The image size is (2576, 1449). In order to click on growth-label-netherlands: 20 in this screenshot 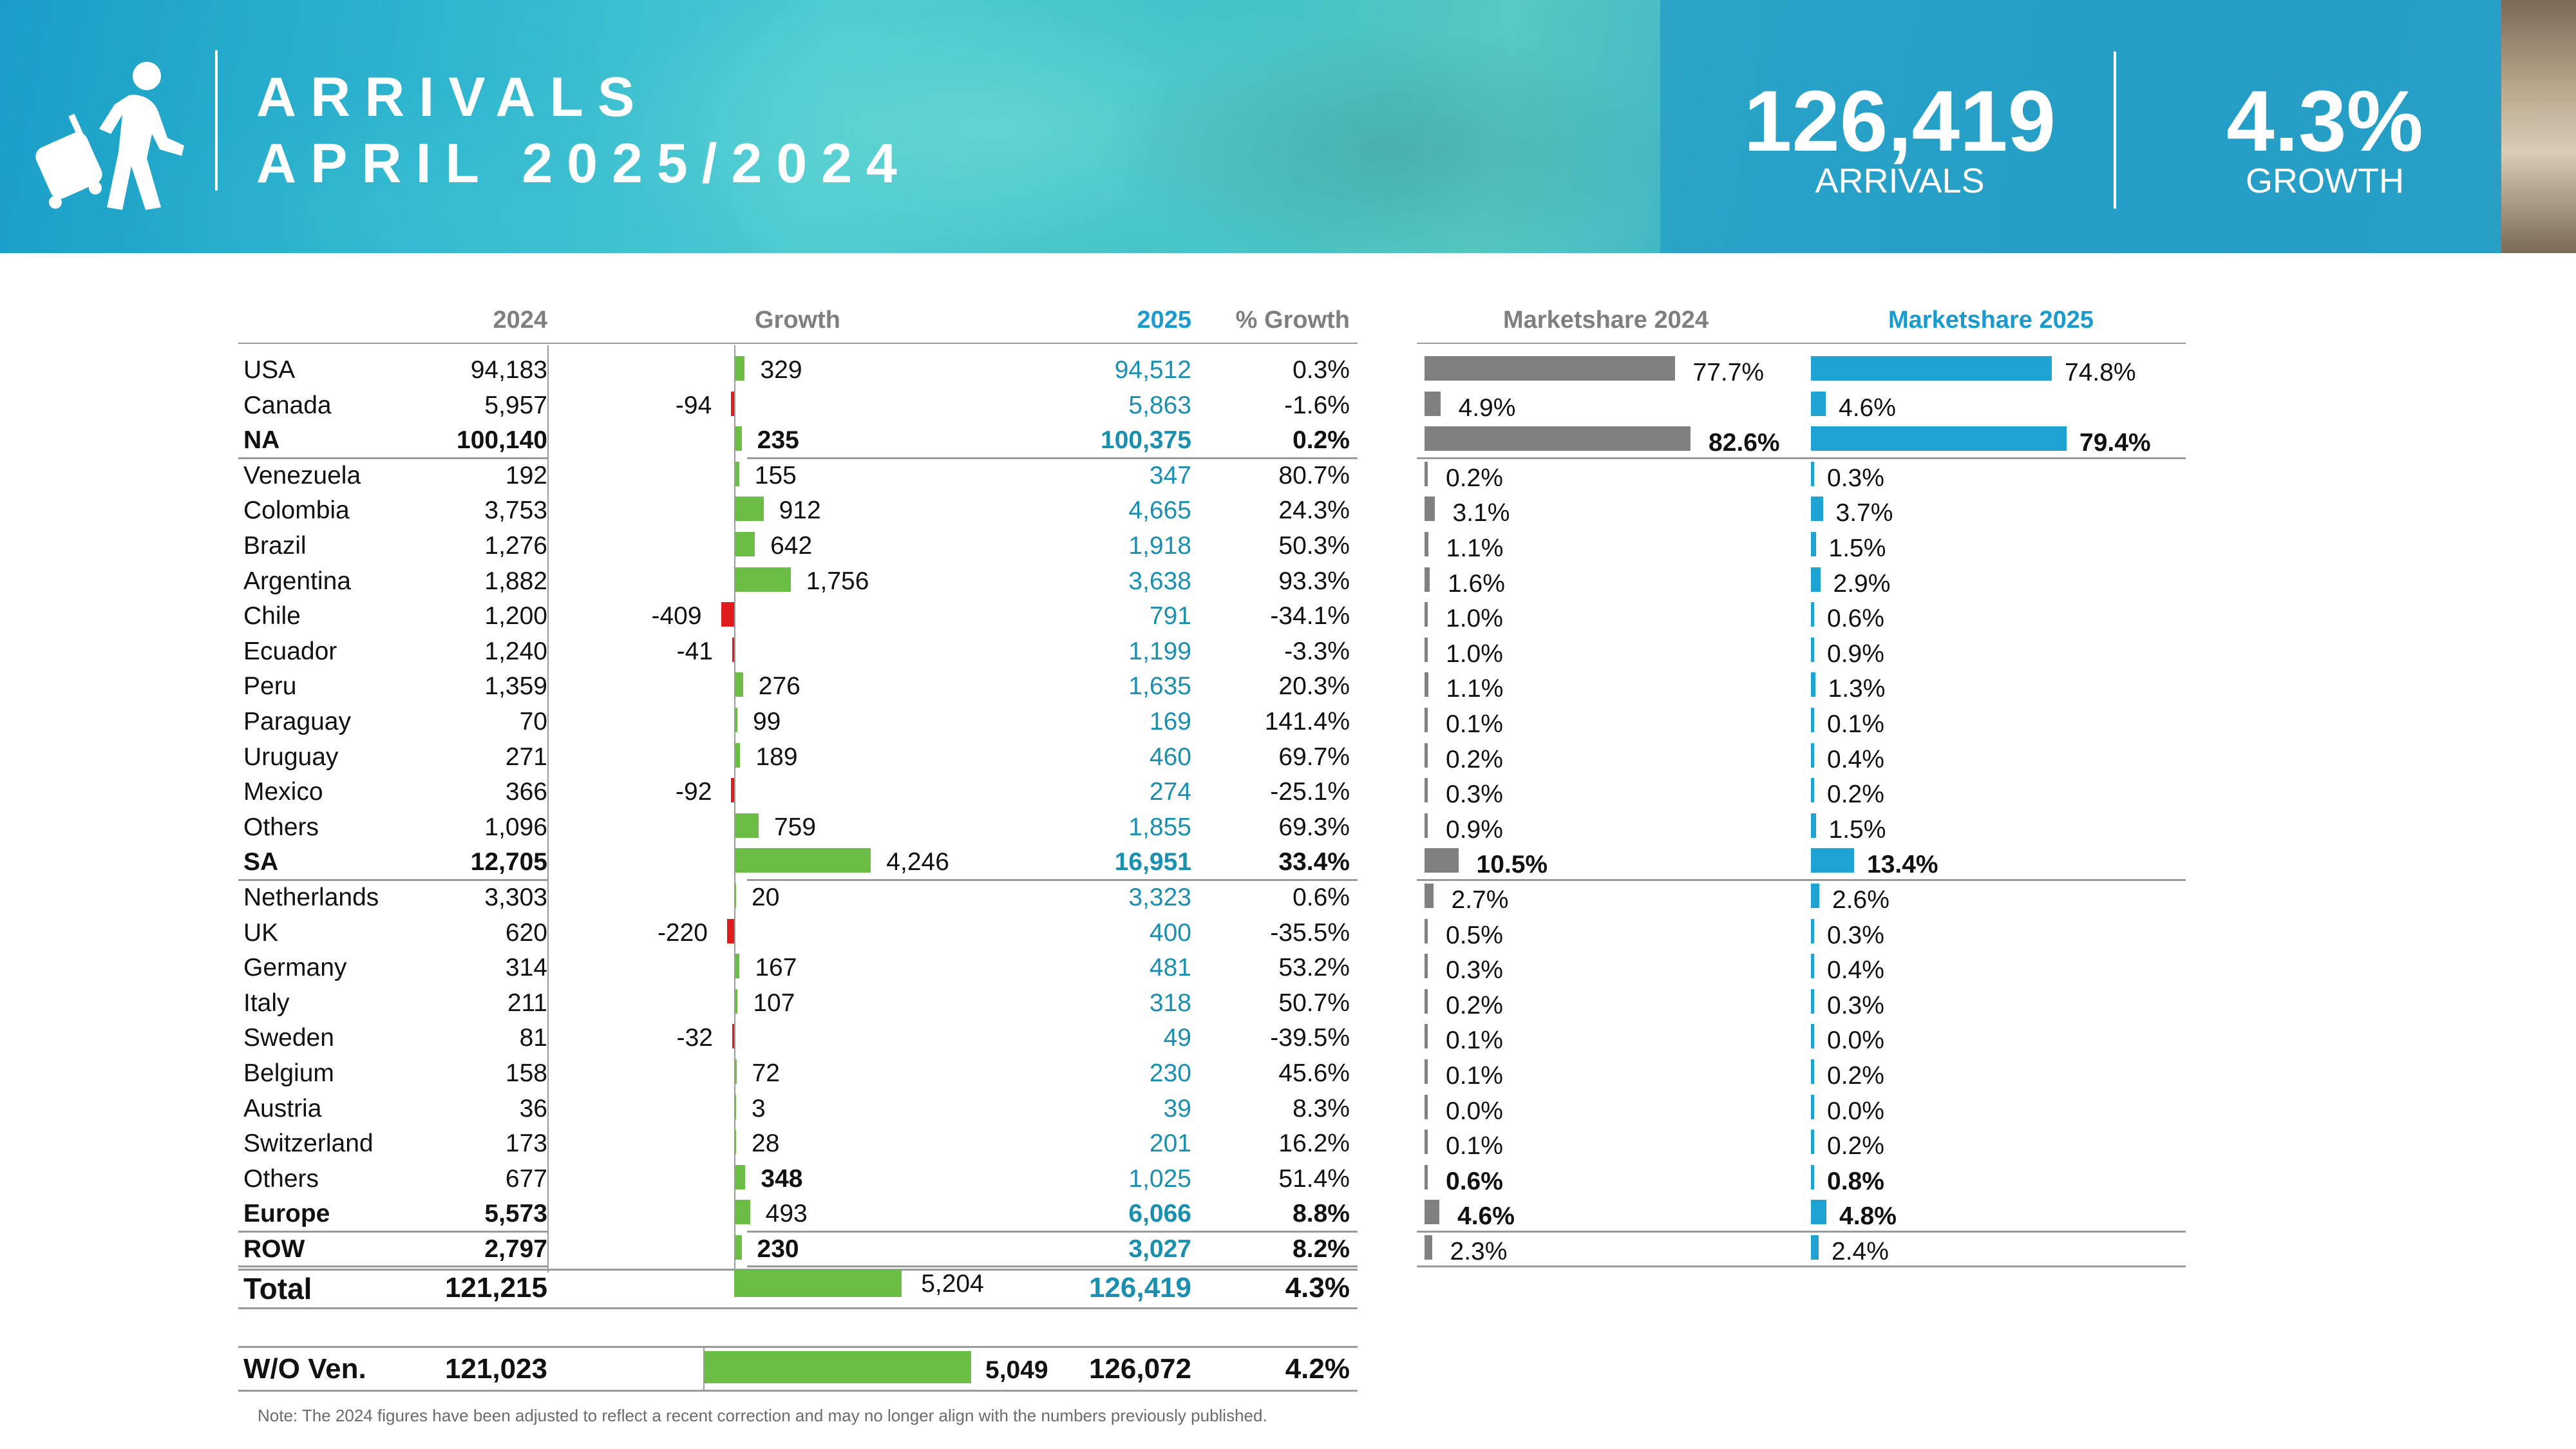, I will do `click(766, 898)`.